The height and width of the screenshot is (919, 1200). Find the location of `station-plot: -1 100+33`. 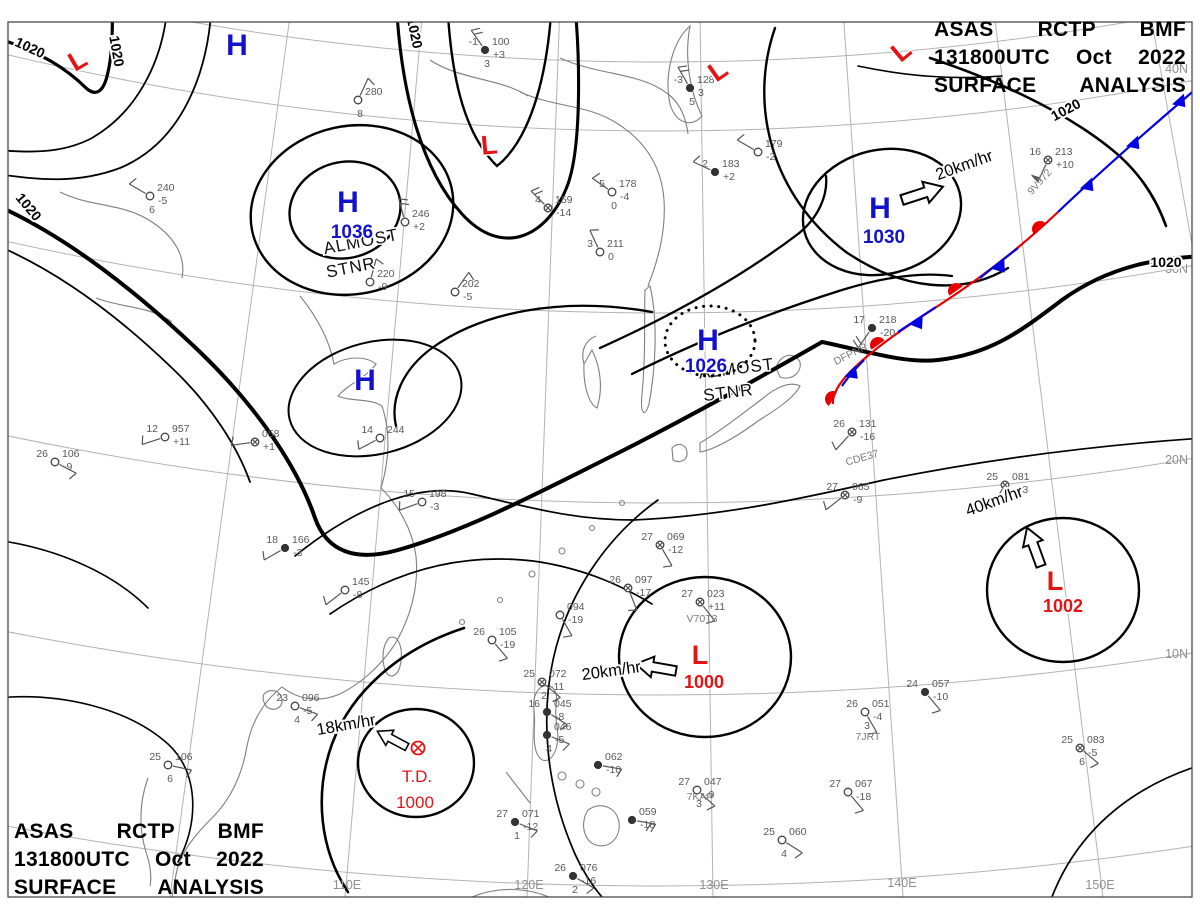

station-plot: -1 100+33 is located at coordinates (489, 48).